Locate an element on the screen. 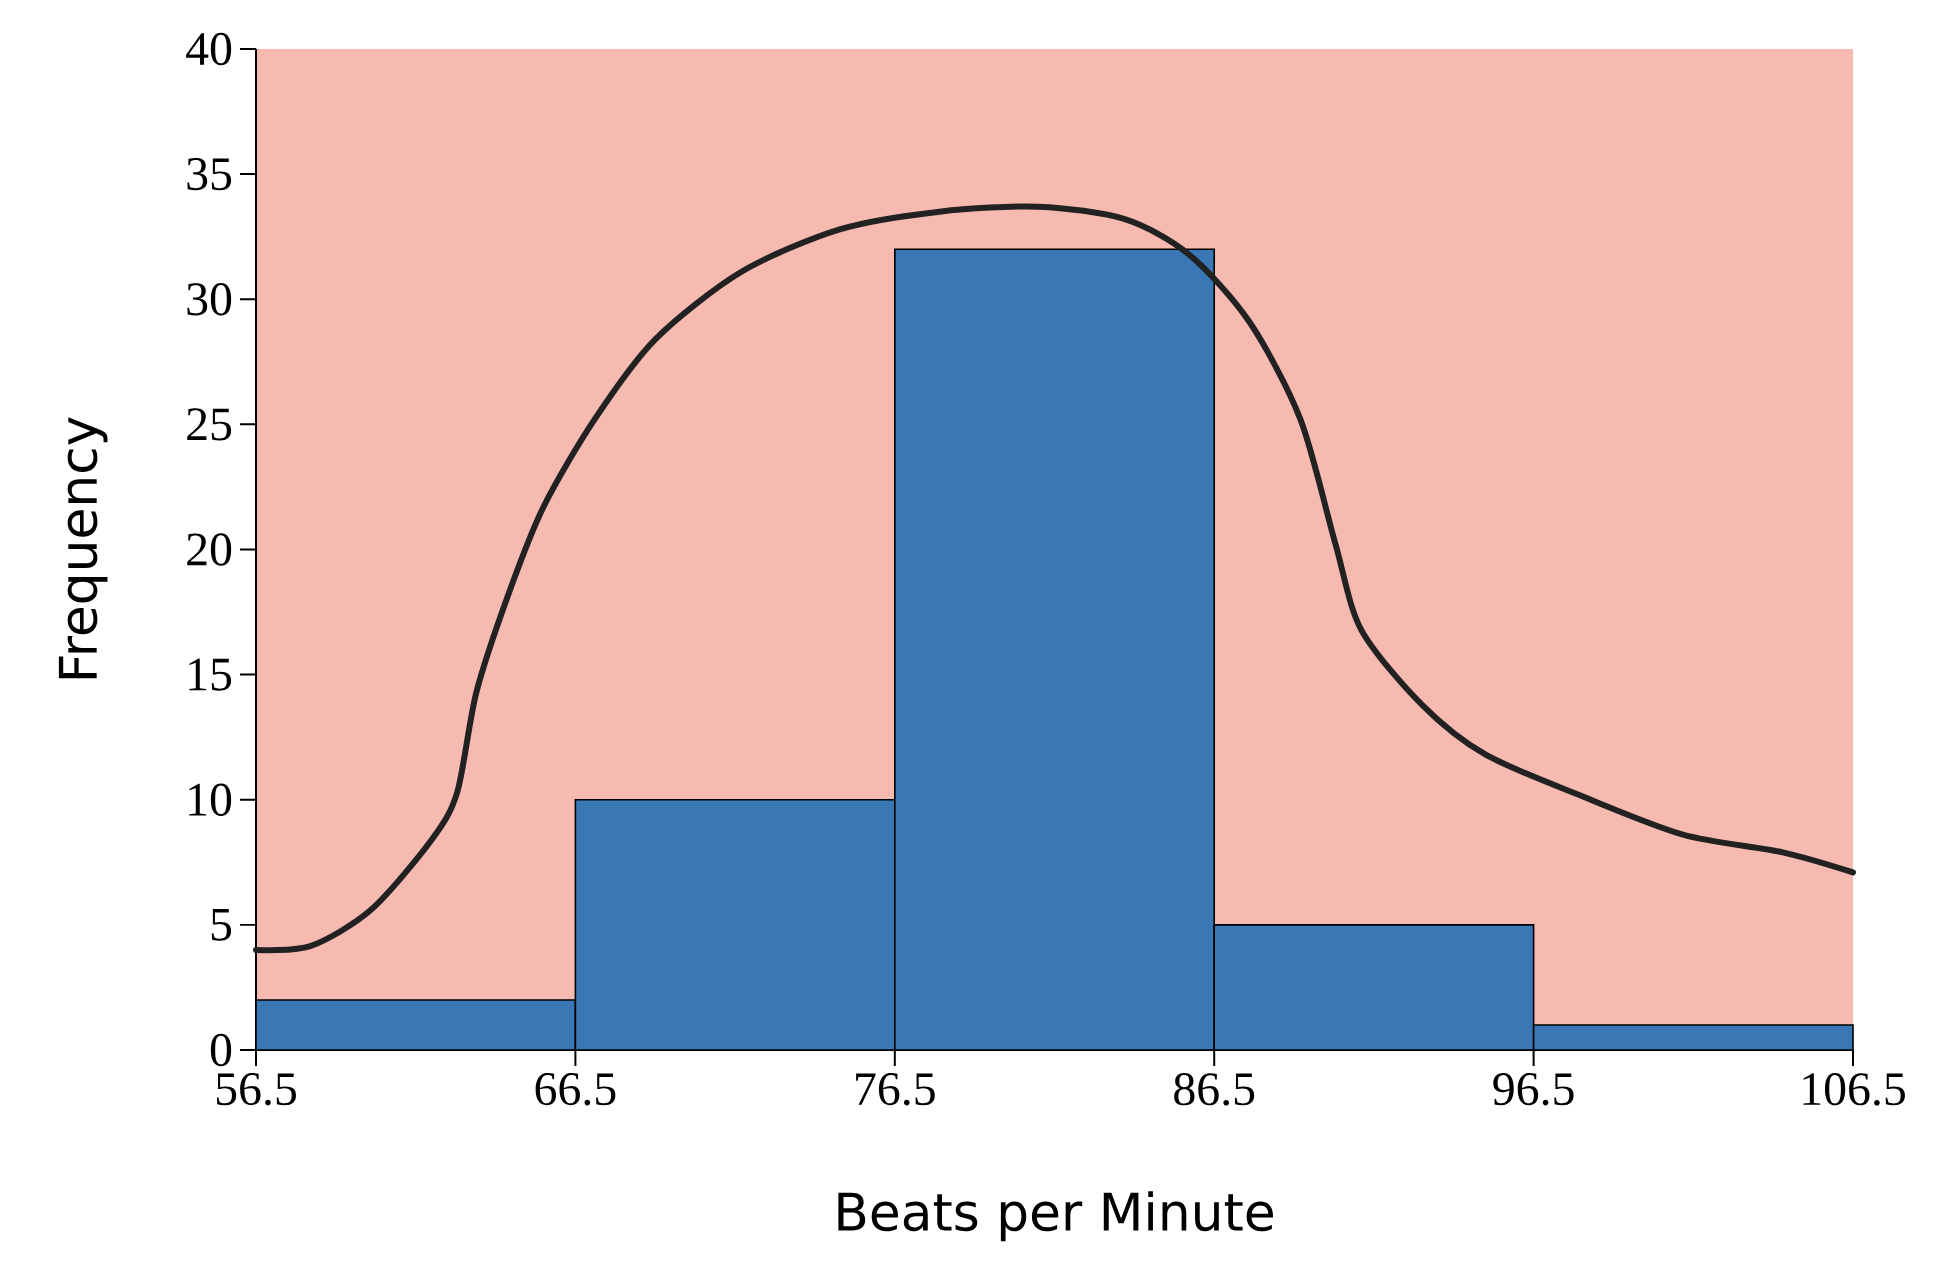  y-tick-label: 30 is located at coordinates (209, 299).